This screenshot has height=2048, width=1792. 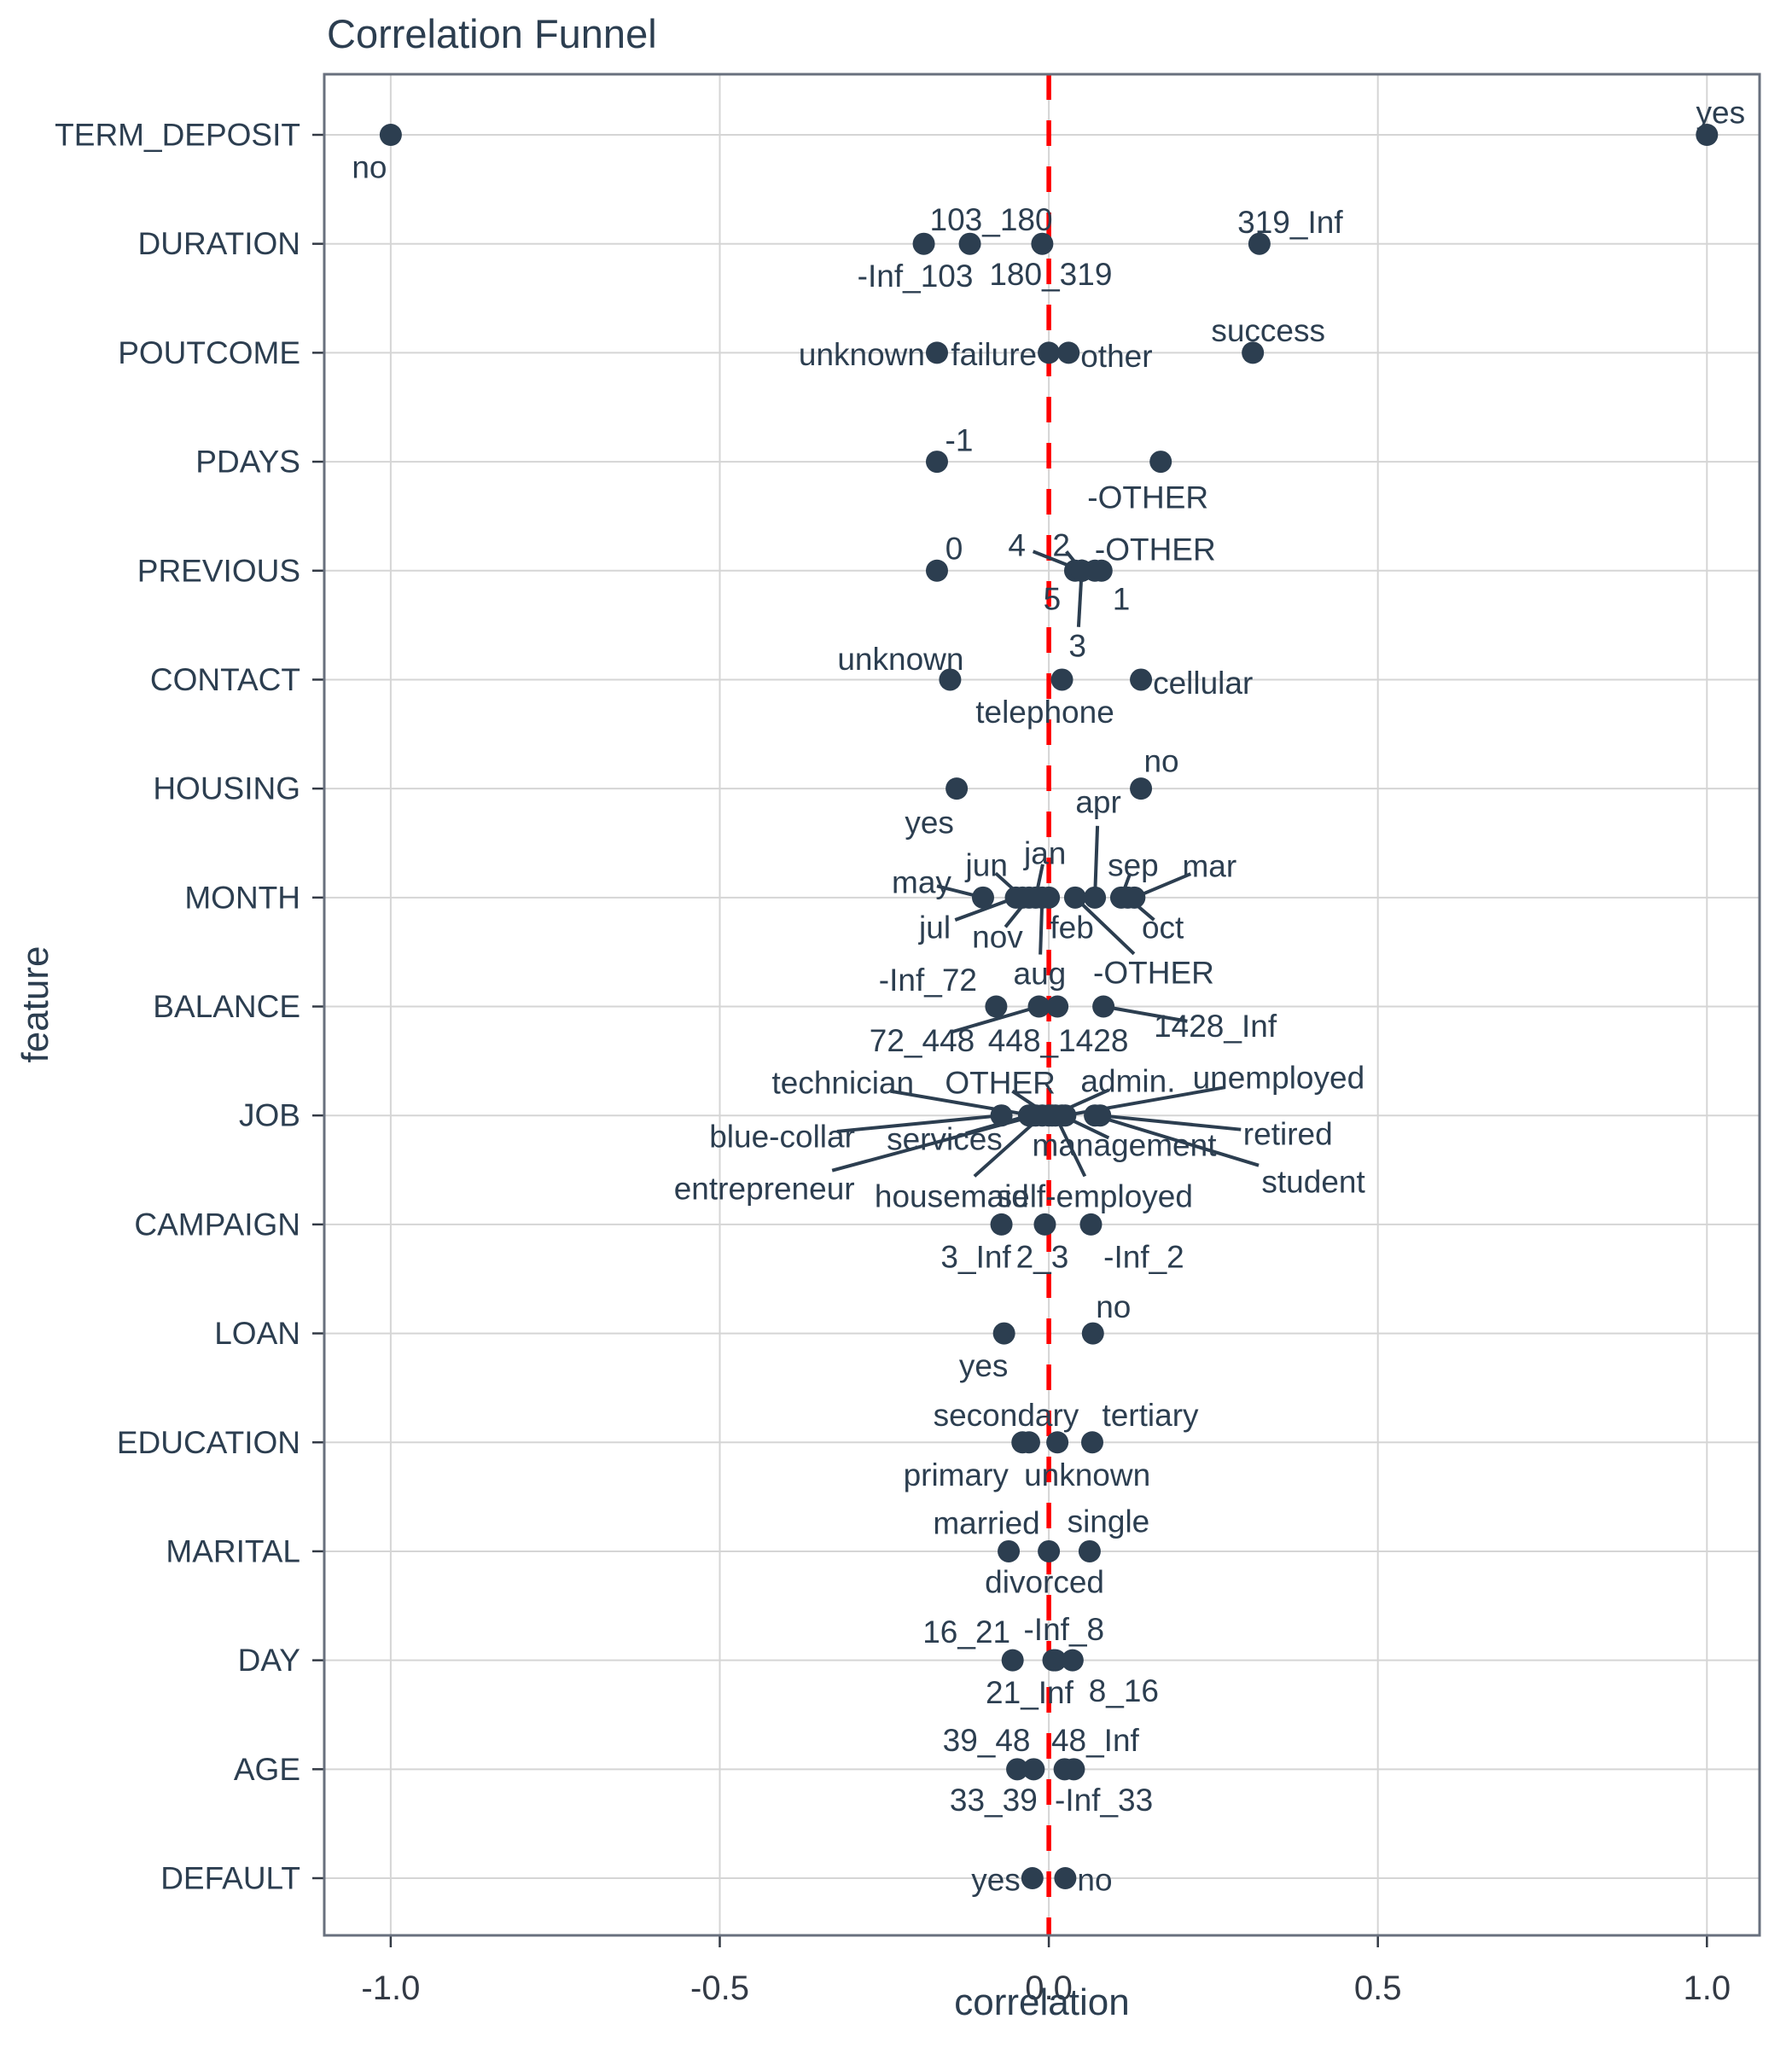 I want to click on data-point-MONTH-apr, so click(x=1095, y=898).